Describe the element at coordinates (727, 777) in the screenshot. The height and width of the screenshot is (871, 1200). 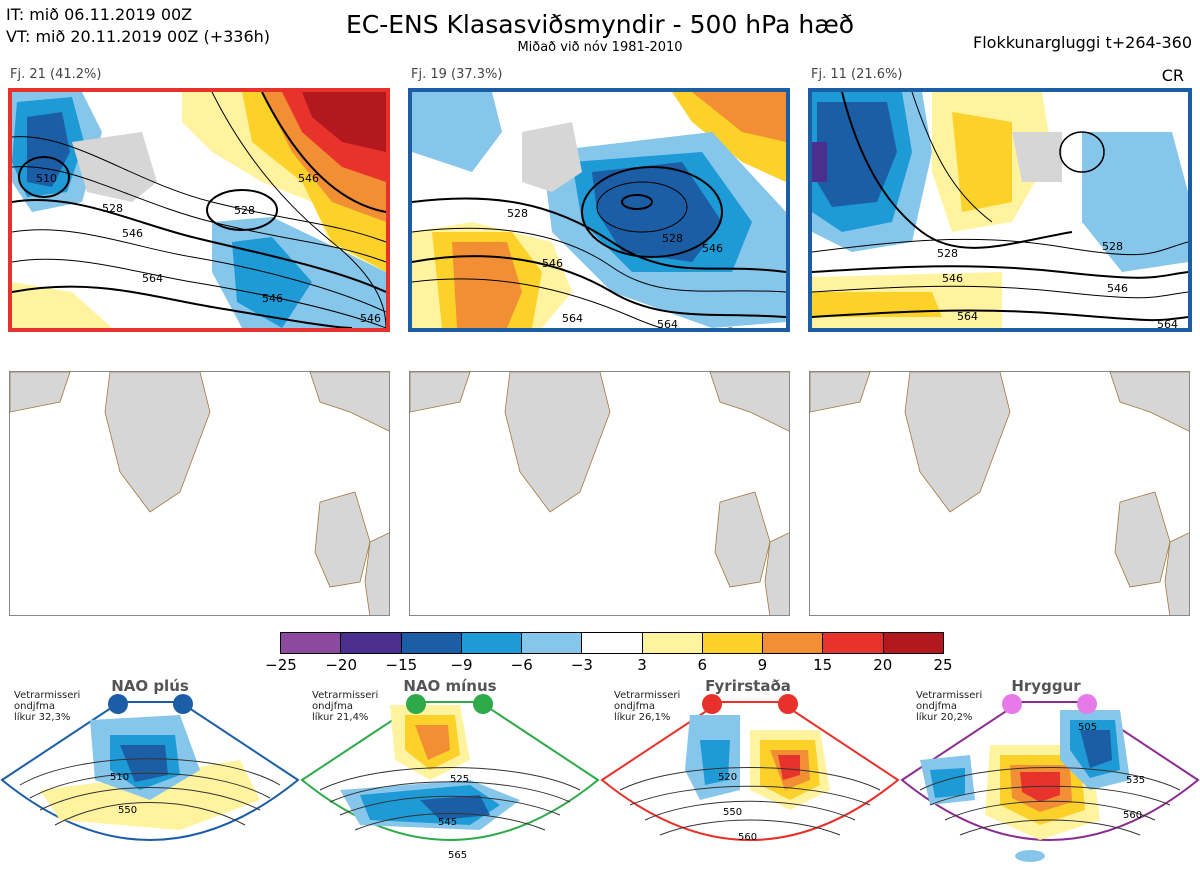
I see `regime-contour-label: 520` at that location.